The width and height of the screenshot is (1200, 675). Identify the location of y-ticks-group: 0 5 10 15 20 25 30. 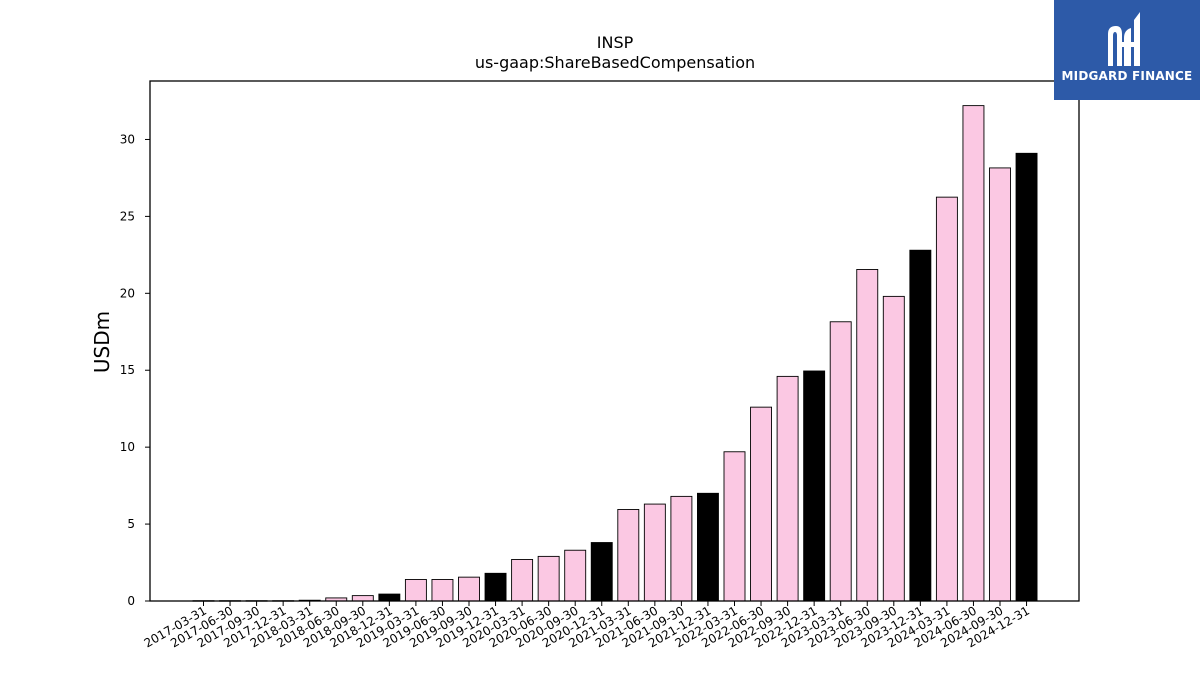
(135, 370).